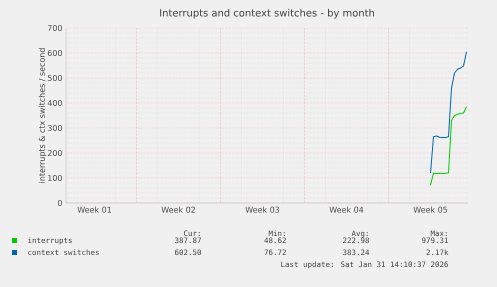  What do you see at coordinates (449, 112) in the screenshot?
I see `line-series` at bounding box center [449, 112].